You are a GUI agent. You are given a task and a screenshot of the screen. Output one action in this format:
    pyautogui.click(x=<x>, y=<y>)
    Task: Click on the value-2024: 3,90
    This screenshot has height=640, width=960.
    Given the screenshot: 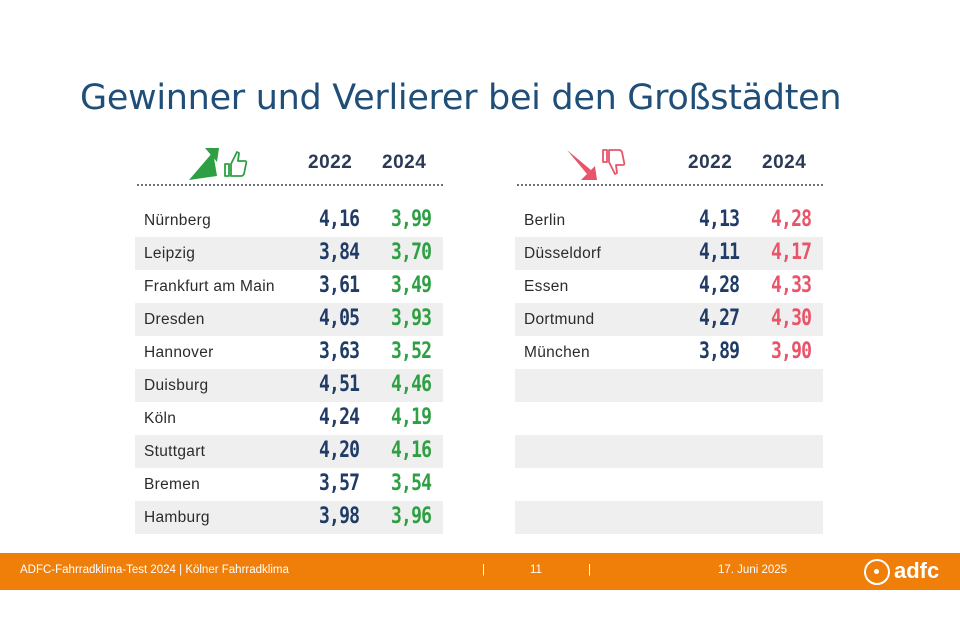 What is the action you would take?
    pyautogui.click(x=791, y=351)
    